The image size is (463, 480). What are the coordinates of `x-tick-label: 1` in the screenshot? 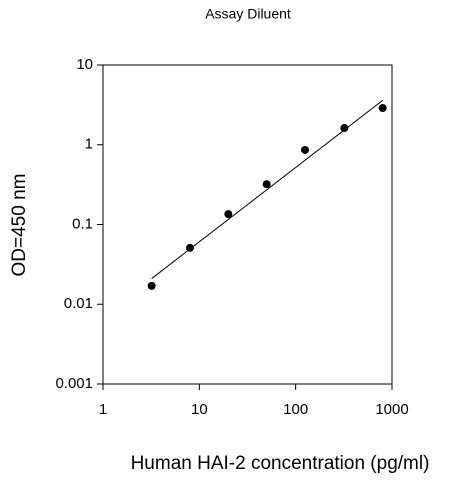 It's located at (103, 409).